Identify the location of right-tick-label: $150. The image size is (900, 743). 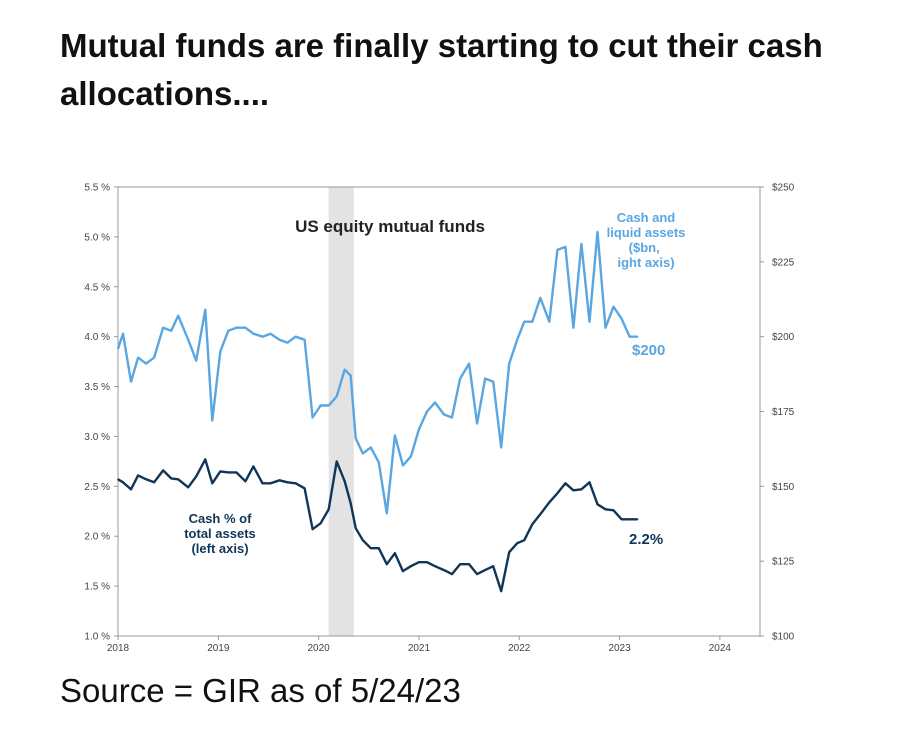
(783, 487).